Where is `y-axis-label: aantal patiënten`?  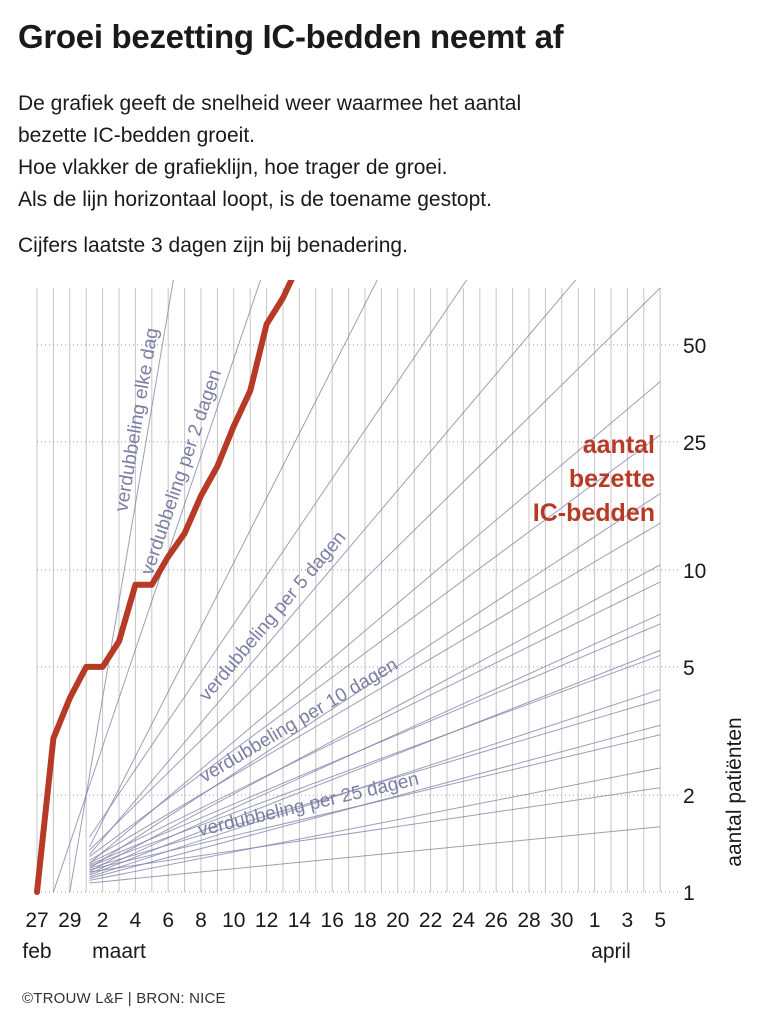 y-axis-label: aantal patiënten is located at coordinates (734, 791).